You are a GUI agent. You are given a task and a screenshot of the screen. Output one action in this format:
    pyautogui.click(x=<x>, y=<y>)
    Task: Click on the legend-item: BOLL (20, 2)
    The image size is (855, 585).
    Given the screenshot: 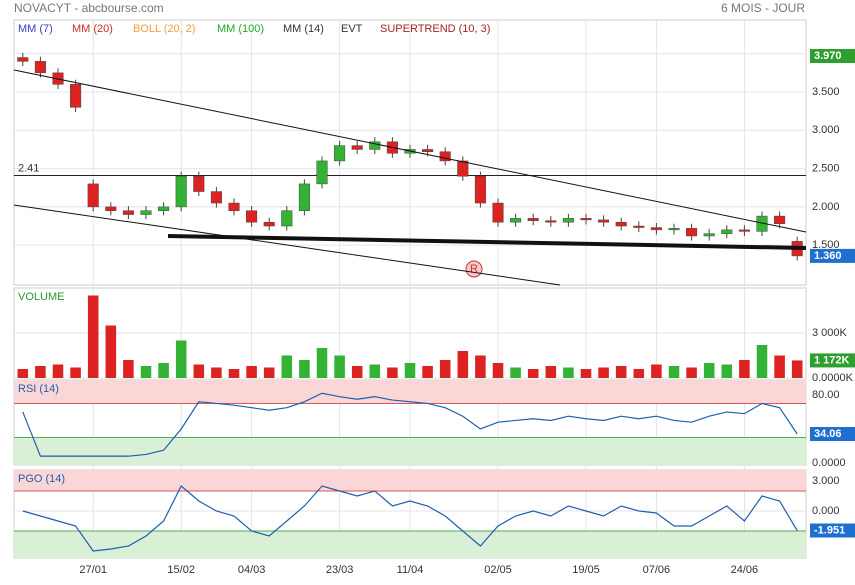 What is the action you would take?
    pyautogui.click(x=164, y=29)
    